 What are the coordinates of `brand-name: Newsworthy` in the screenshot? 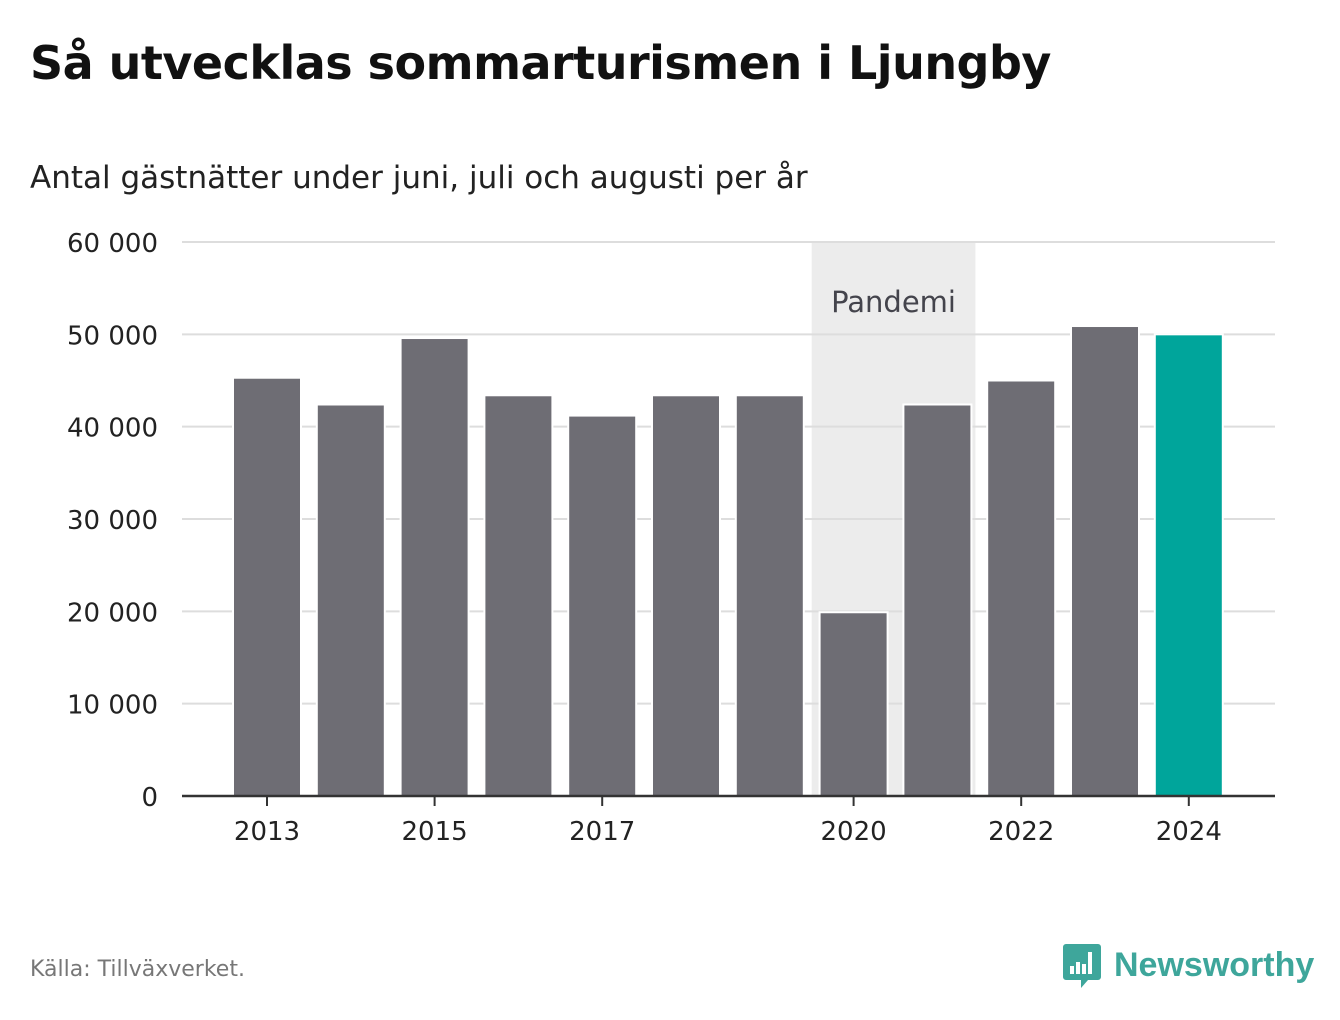 It's located at (1214, 964).